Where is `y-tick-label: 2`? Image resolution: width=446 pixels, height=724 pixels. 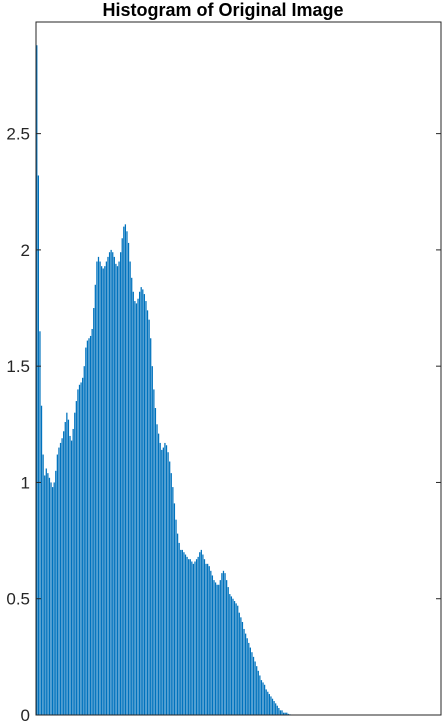
y-tick-label: 2 is located at coordinates (25, 250).